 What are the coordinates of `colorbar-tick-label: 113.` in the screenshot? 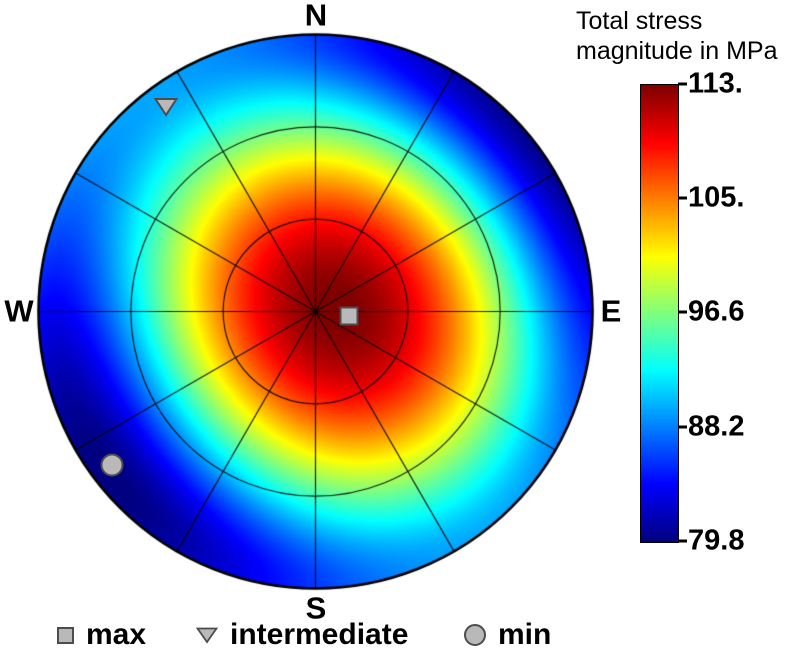 It's located at (715, 83).